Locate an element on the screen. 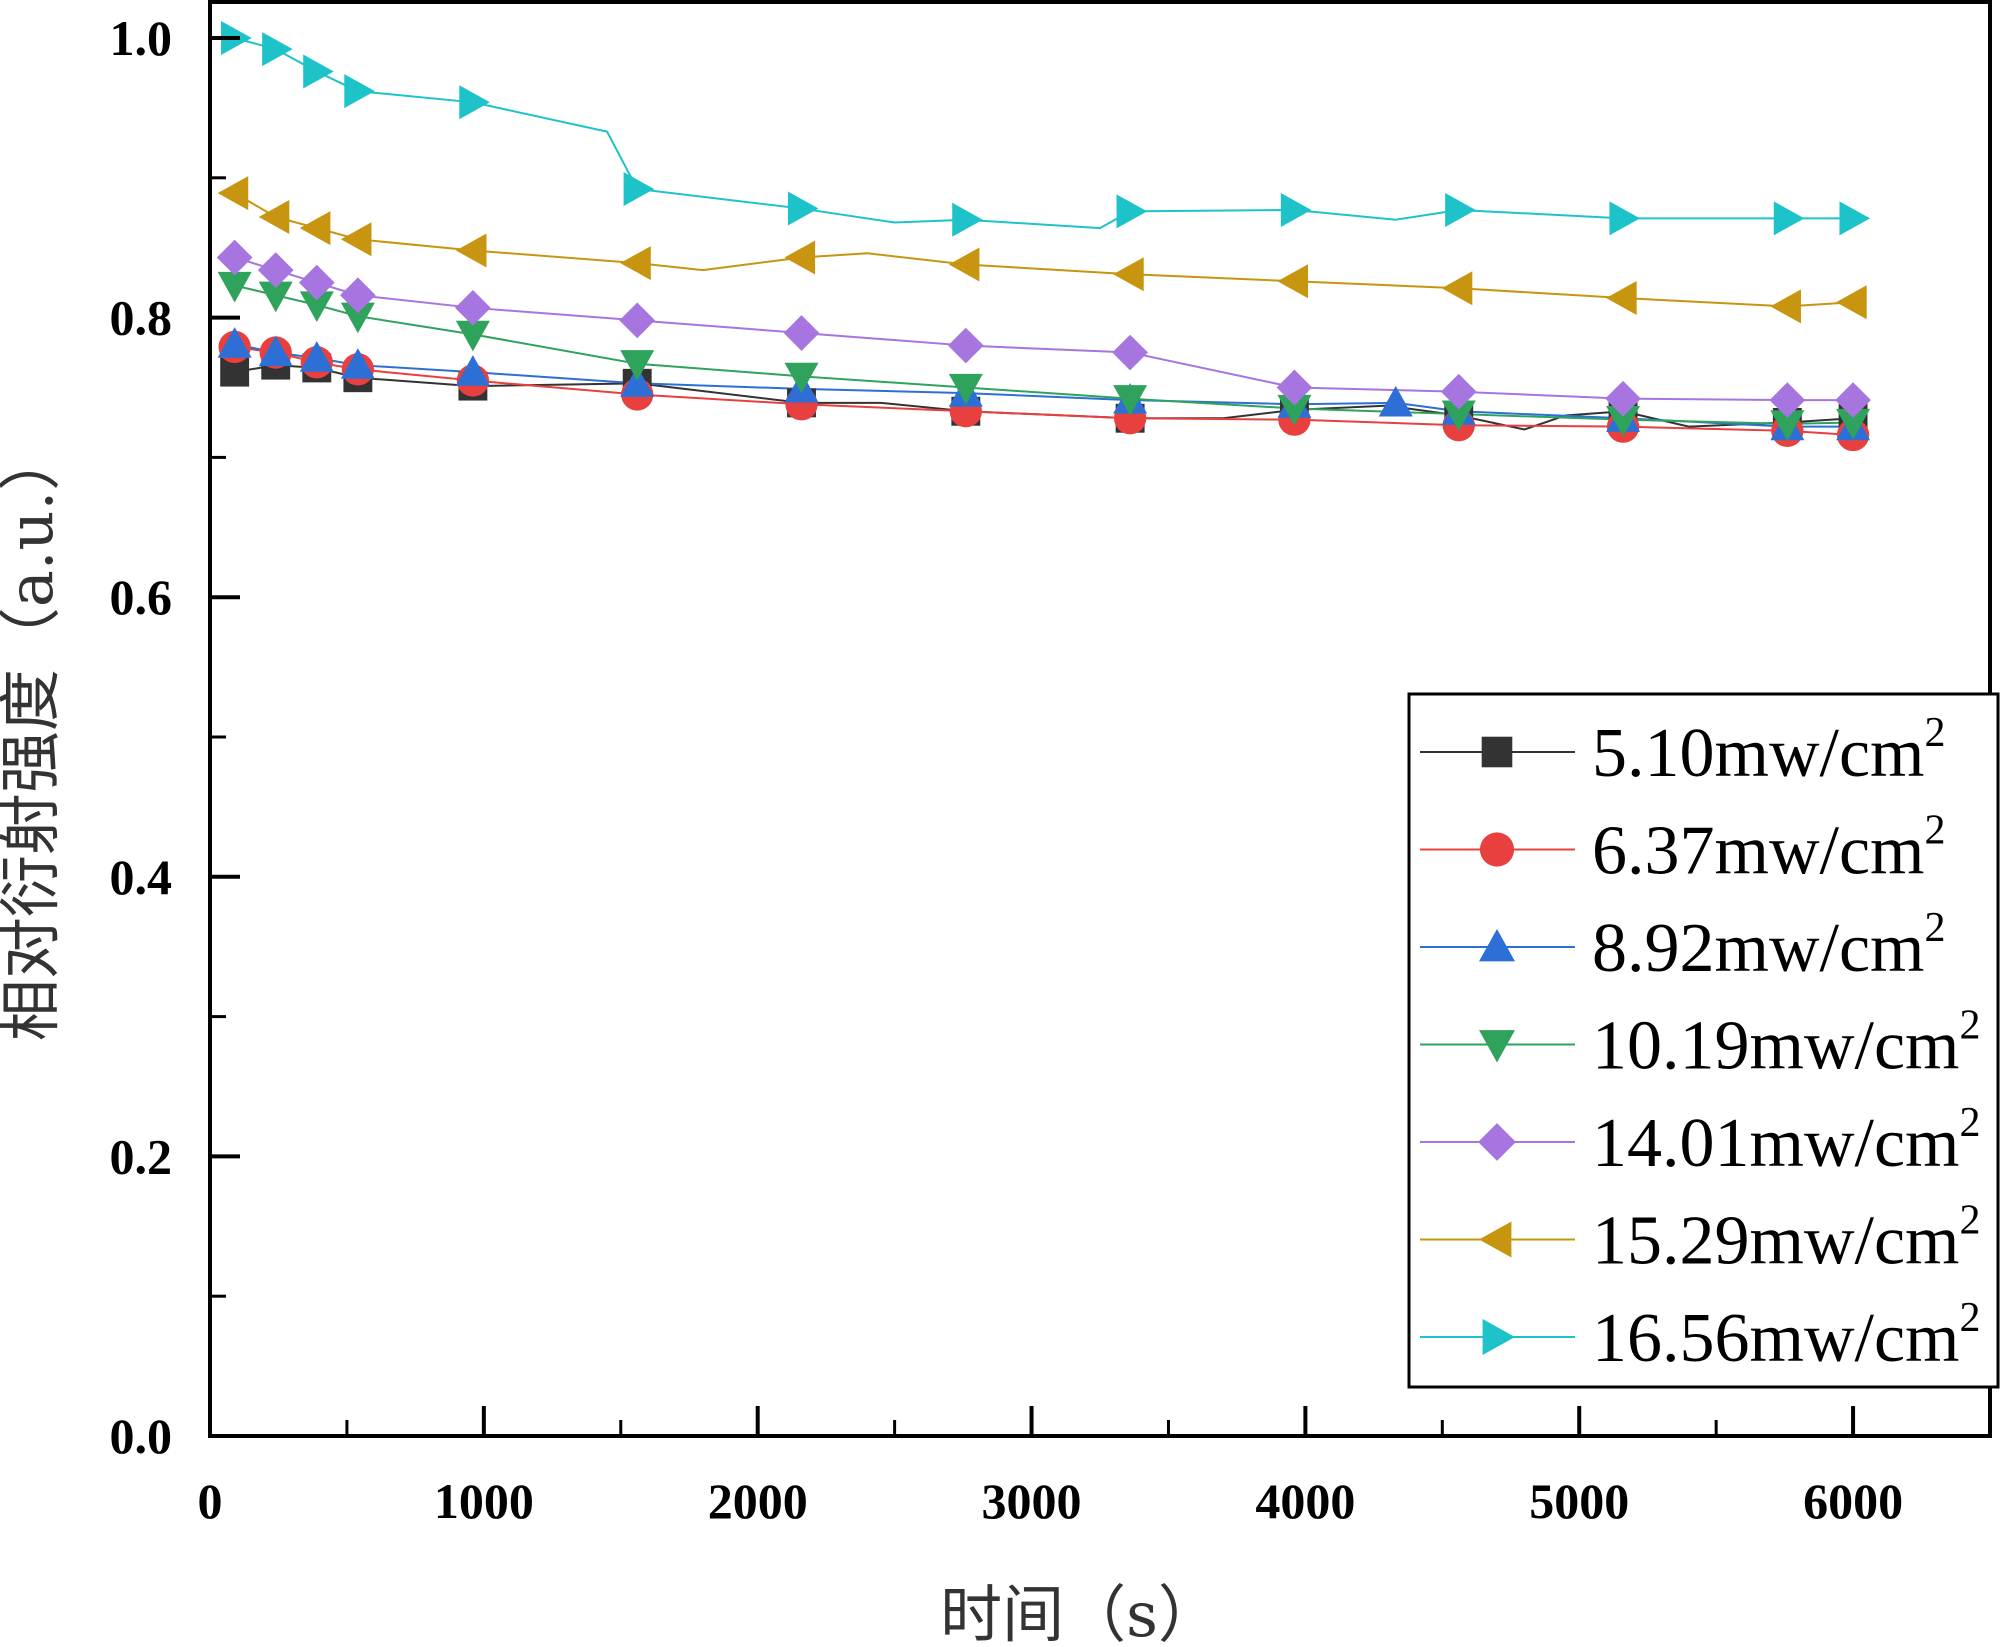  legend-label: 8.92mw/cm2 is located at coordinates (1768, 946).